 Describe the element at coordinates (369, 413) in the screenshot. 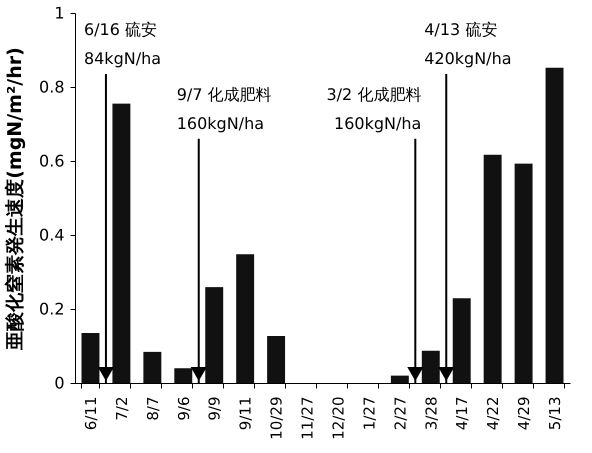

I see `x-tick-label: 1/27` at that location.